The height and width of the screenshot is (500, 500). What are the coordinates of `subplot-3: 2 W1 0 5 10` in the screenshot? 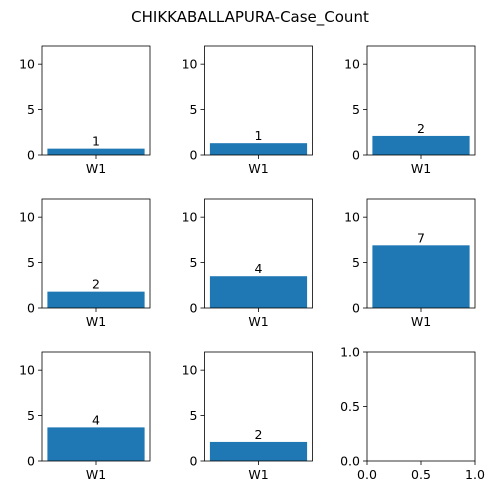 It's located at (410, 110).